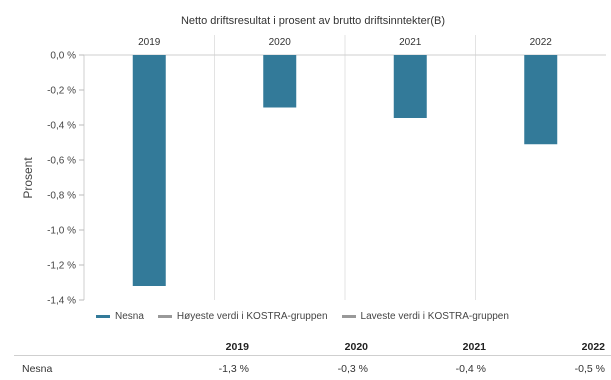 The width and height of the screenshot is (611, 380). What do you see at coordinates (434, 316) in the screenshot?
I see `legend-label-lowest: Laveste verdi i KOSTRA-gruppen` at bounding box center [434, 316].